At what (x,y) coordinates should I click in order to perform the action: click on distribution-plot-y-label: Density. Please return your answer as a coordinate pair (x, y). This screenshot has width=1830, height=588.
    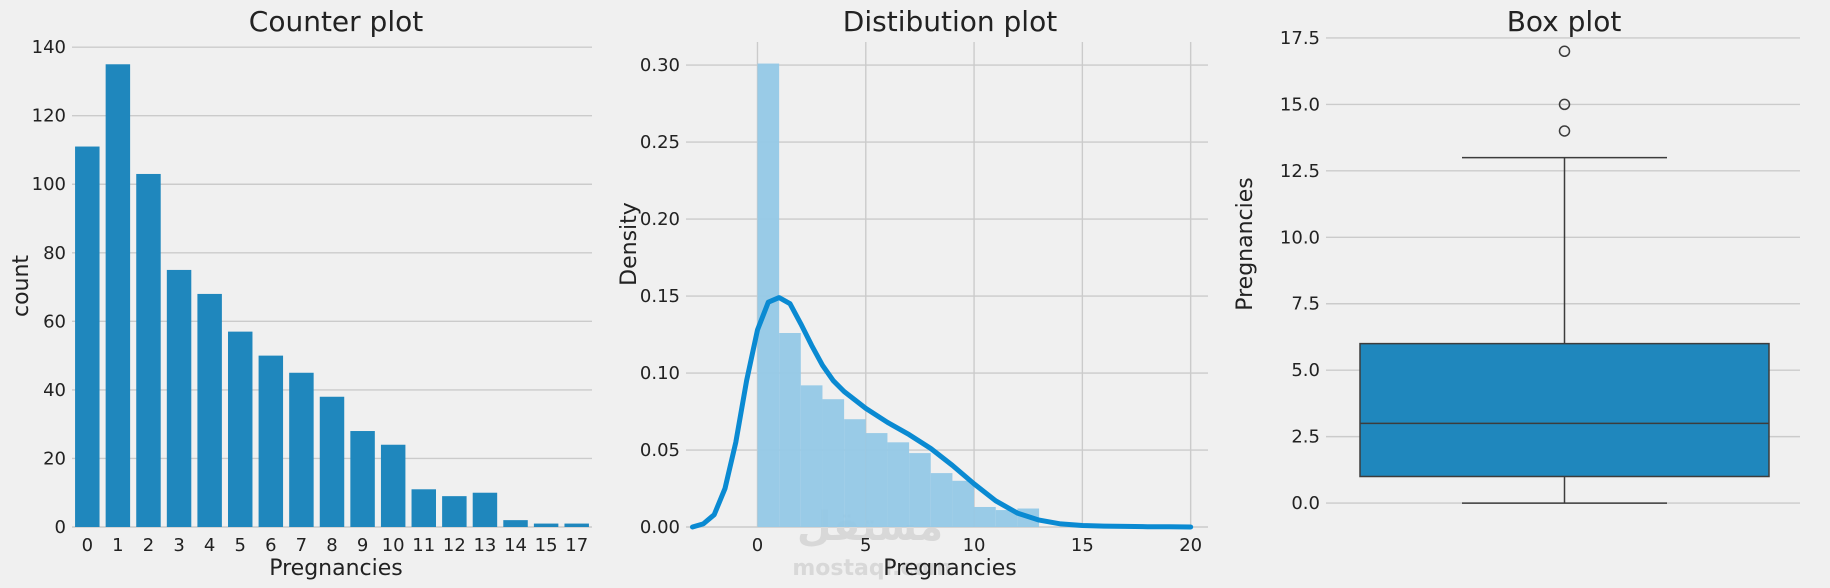
    Looking at the image, I should click on (629, 244).